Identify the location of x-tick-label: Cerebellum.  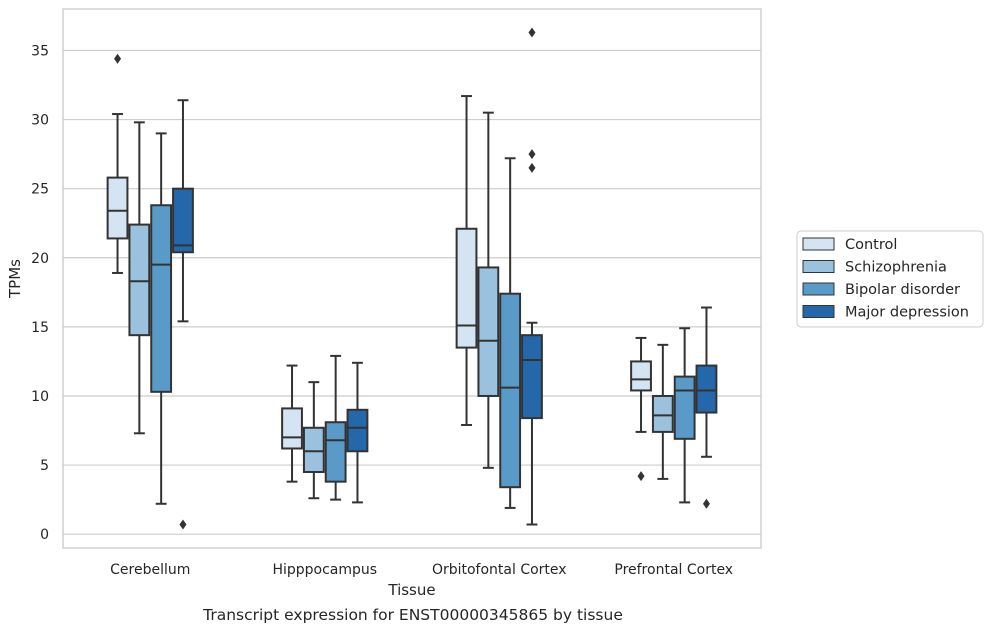
(150, 570).